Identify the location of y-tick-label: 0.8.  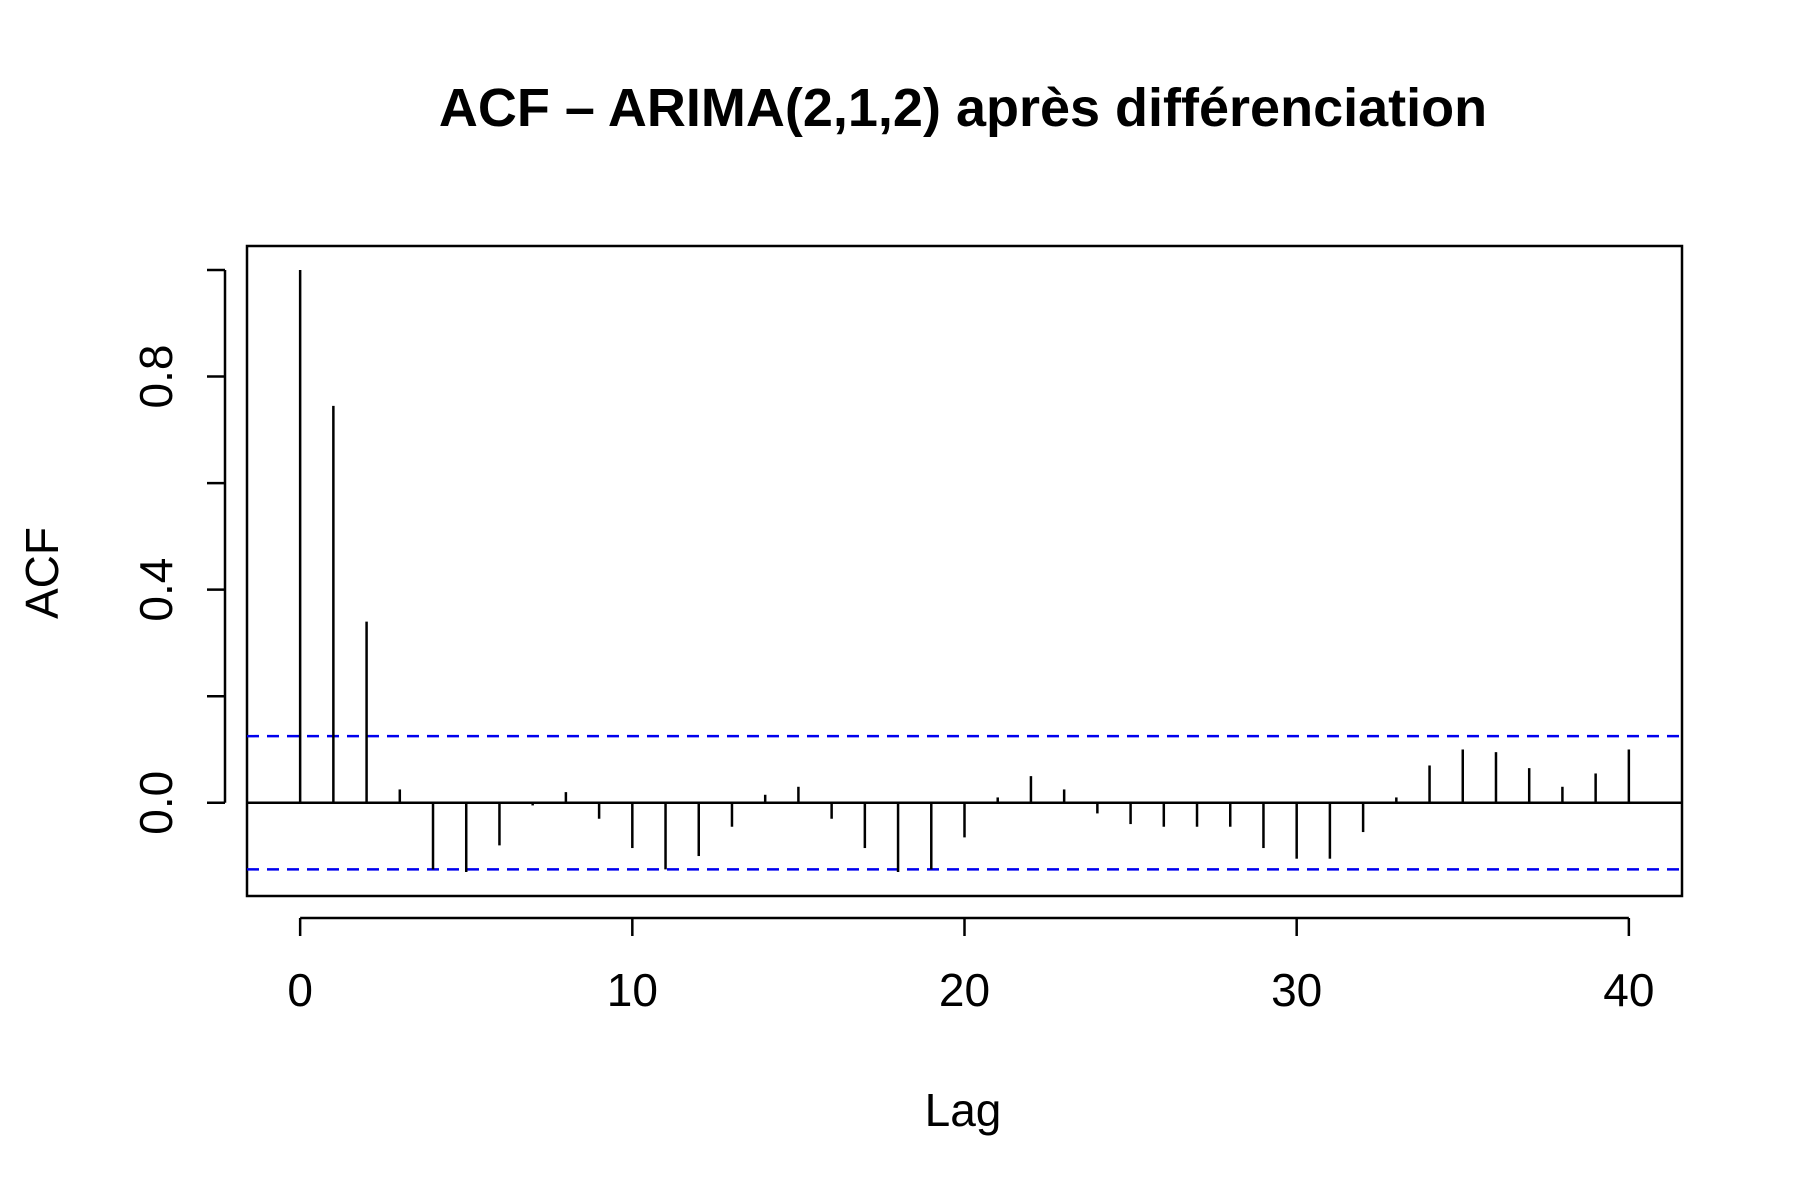
(156, 377).